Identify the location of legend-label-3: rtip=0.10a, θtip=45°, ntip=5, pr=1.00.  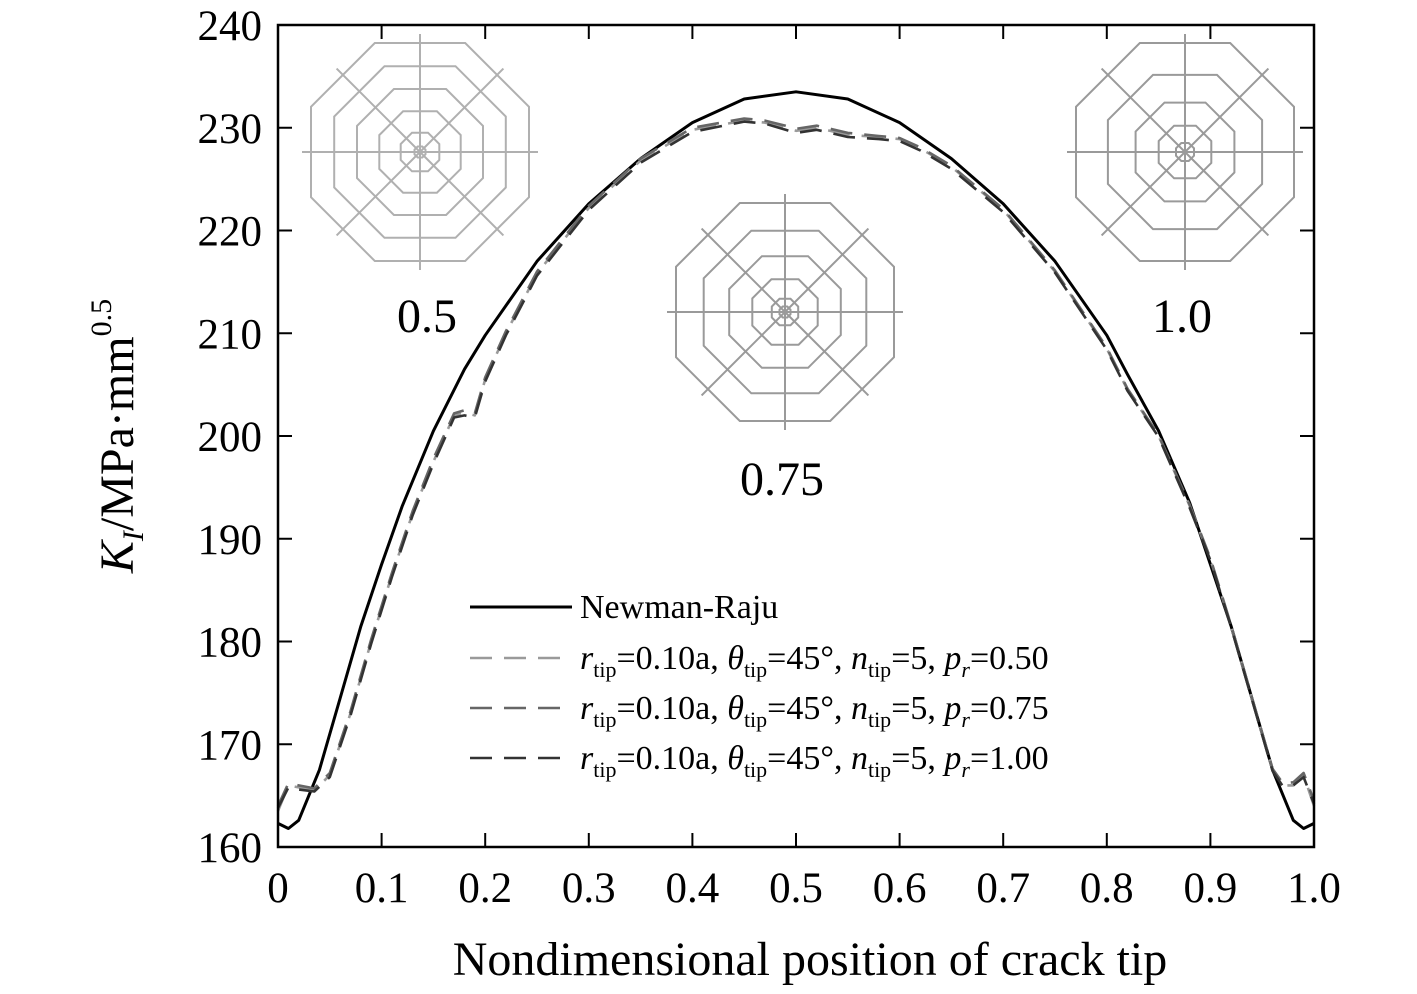
(814, 761).